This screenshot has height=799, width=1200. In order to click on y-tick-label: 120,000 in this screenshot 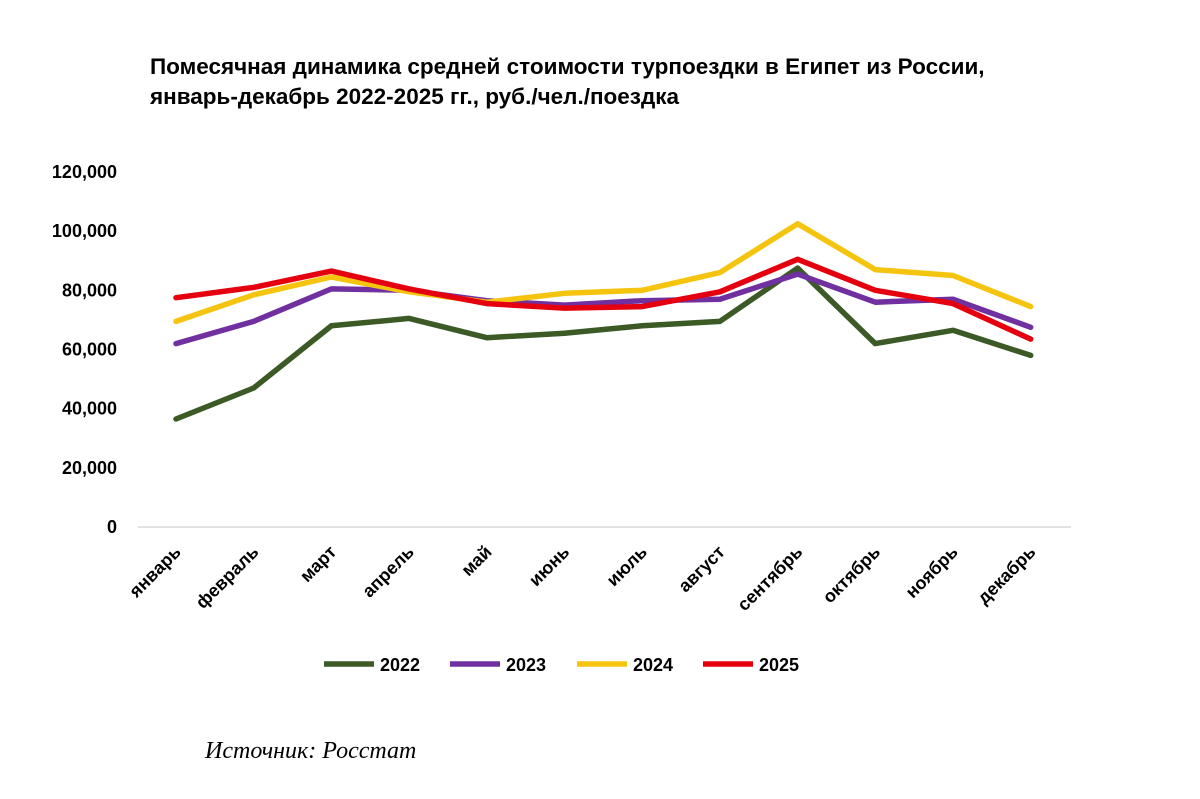, I will do `click(84, 172)`.